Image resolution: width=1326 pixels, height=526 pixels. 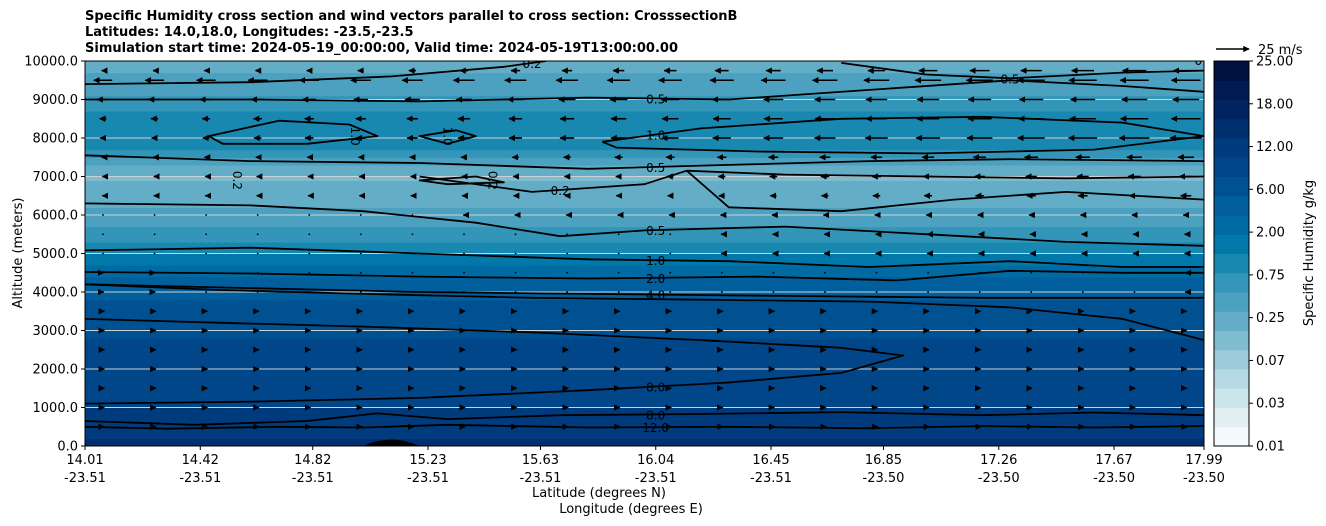 I want to click on colorbar-label: Specific Humidity g/kg, so click(x=1309, y=253).